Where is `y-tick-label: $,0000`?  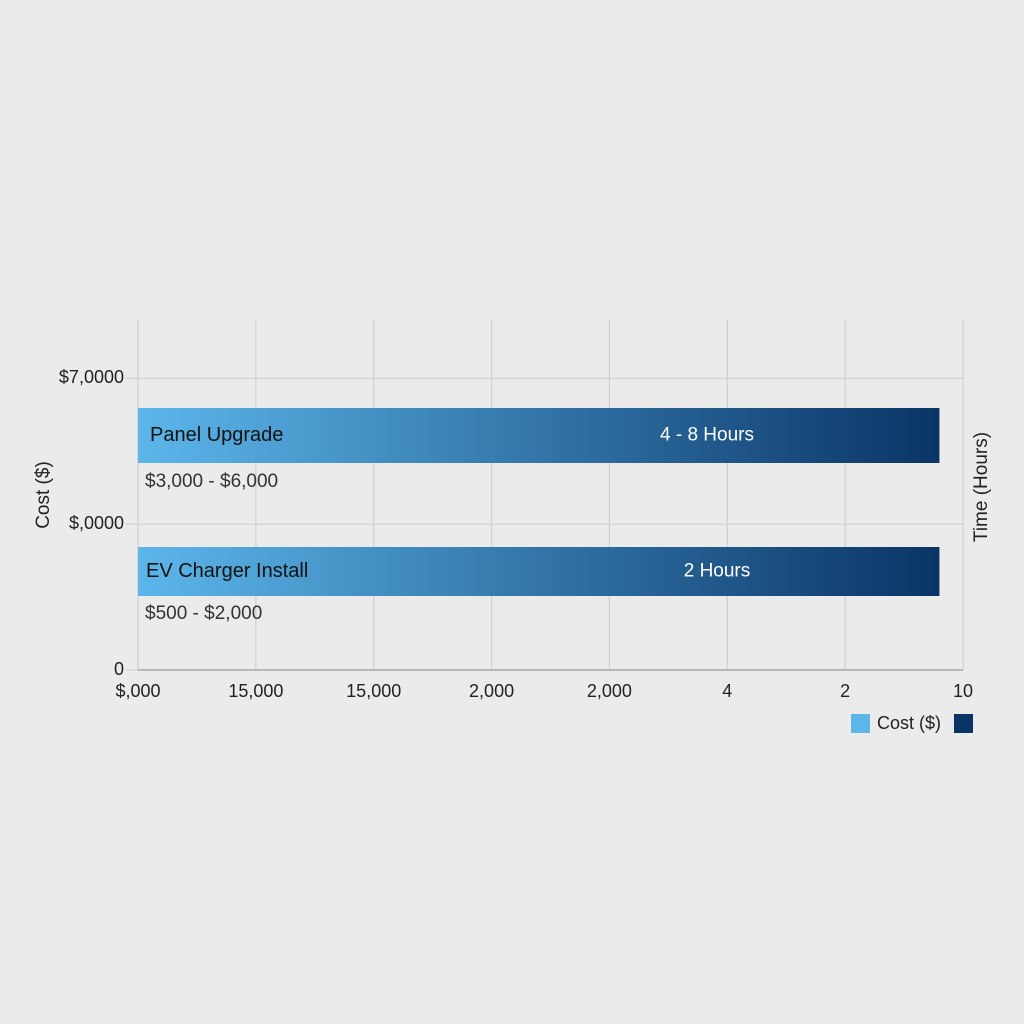
y-tick-label: $,0000 is located at coordinates (96, 523).